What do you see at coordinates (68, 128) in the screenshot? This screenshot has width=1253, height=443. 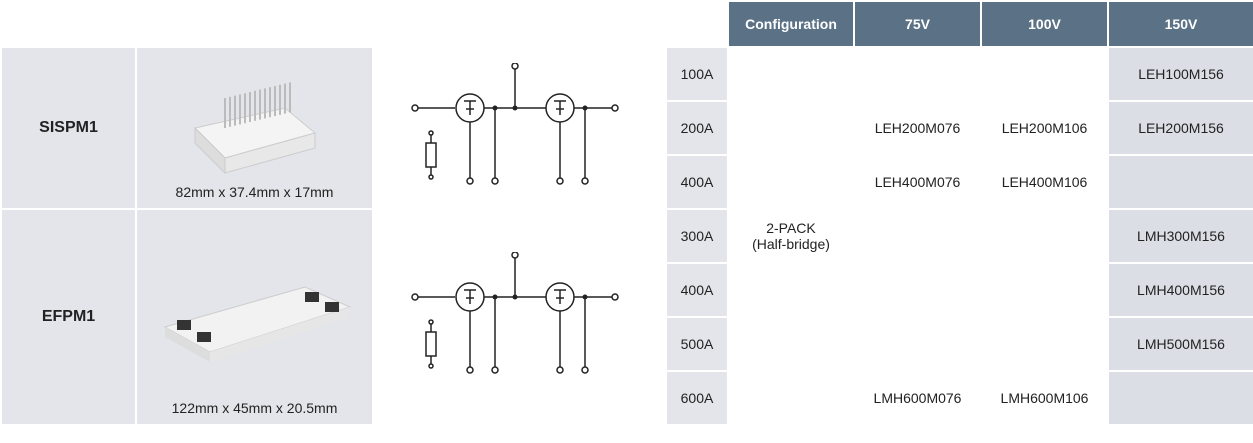 I see `module-name: SISPM1` at bounding box center [68, 128].